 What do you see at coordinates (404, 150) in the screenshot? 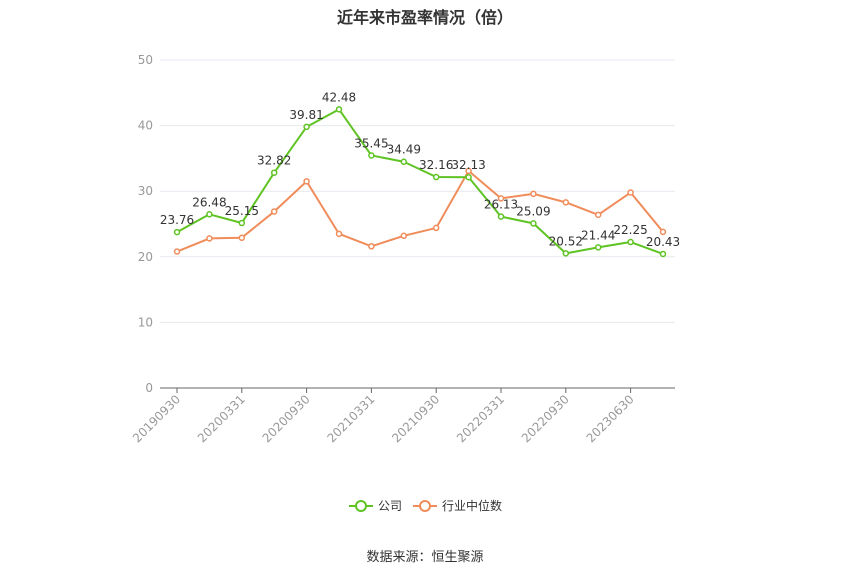
I see `data-label: 34.49` at bounding box center [404, 150].